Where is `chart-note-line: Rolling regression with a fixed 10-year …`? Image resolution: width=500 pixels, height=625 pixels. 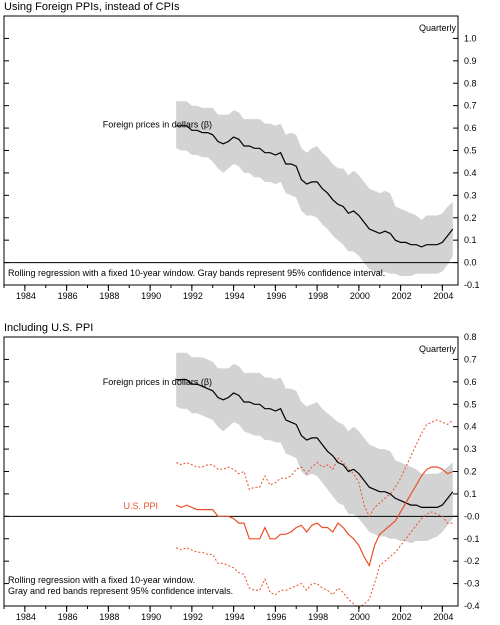
chart-note-line: Rolling regression with a fixed 10-year … is located at coordinates (101, 580).